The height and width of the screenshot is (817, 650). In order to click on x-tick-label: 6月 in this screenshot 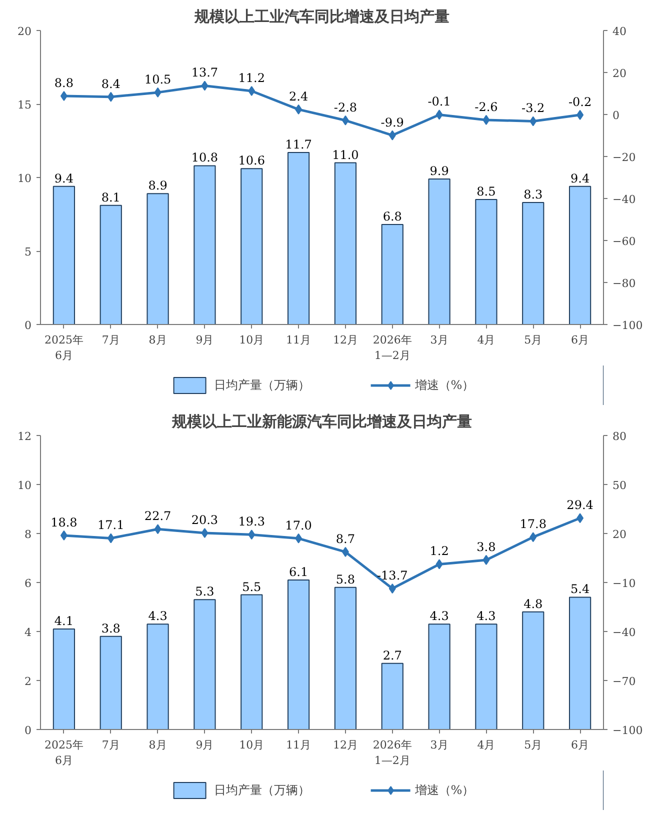, I will do `click(580, 340)`.